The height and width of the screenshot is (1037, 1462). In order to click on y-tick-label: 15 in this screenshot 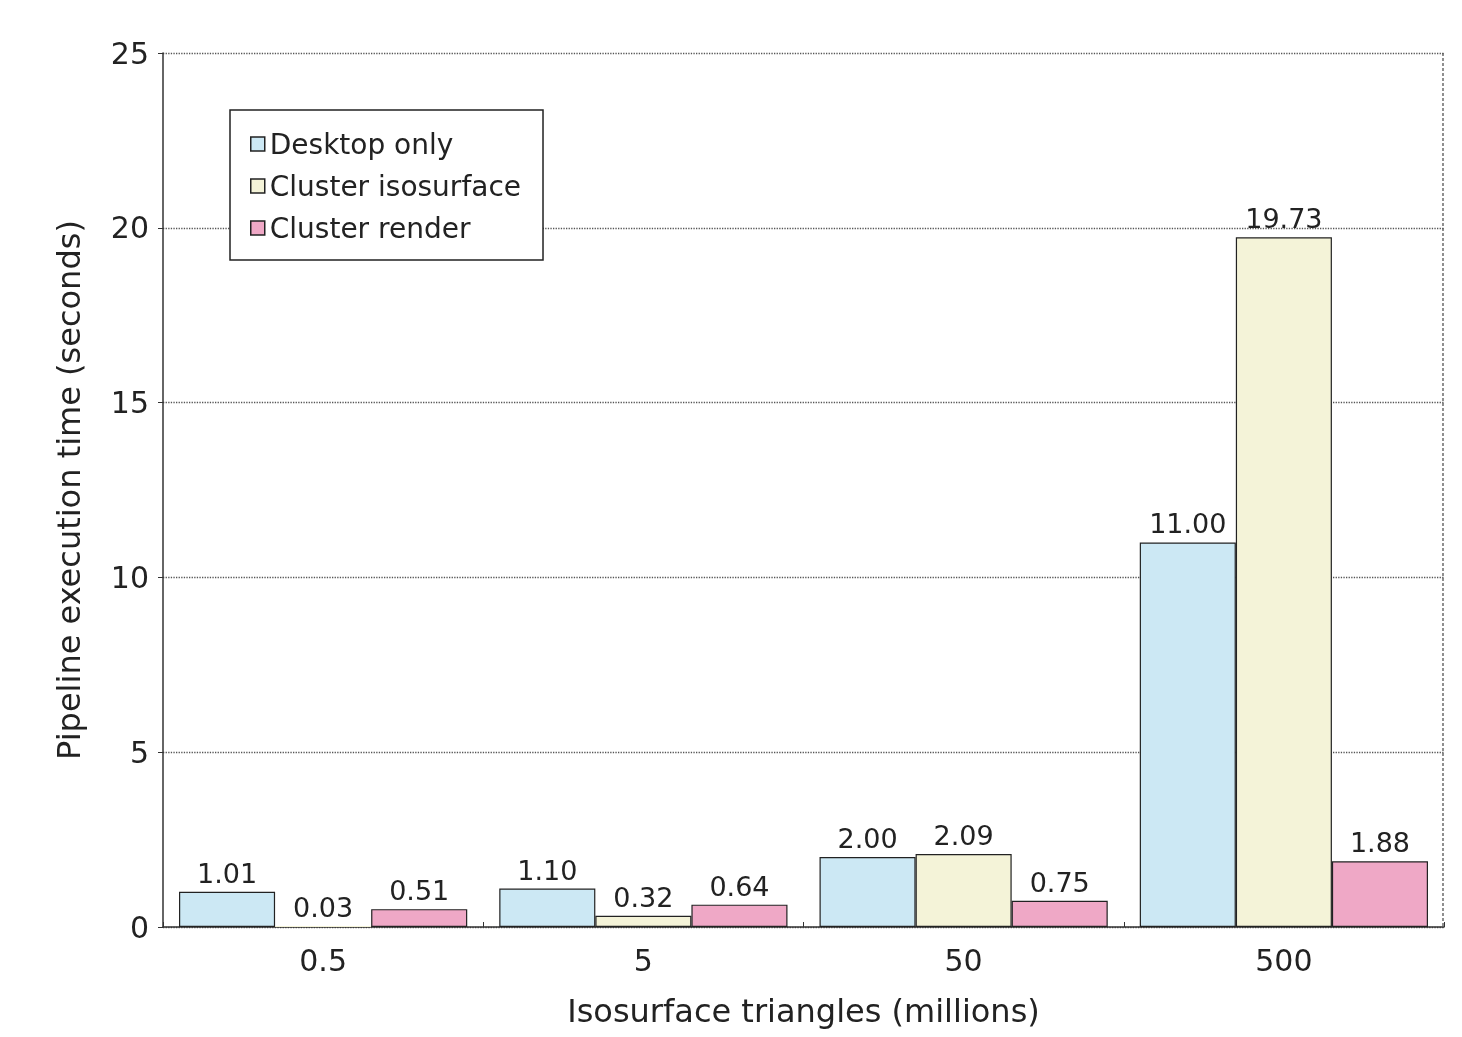, I will do `click(129, 403)`.